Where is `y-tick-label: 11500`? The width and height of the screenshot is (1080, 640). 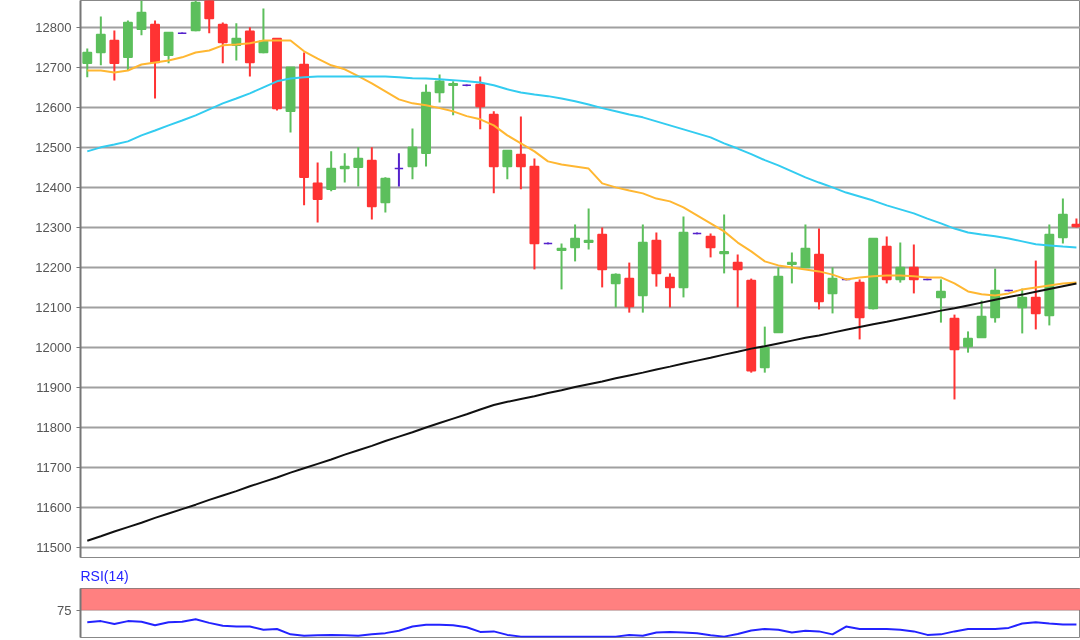
y-tick-label: 11500 is located at coordinates (54, 547).